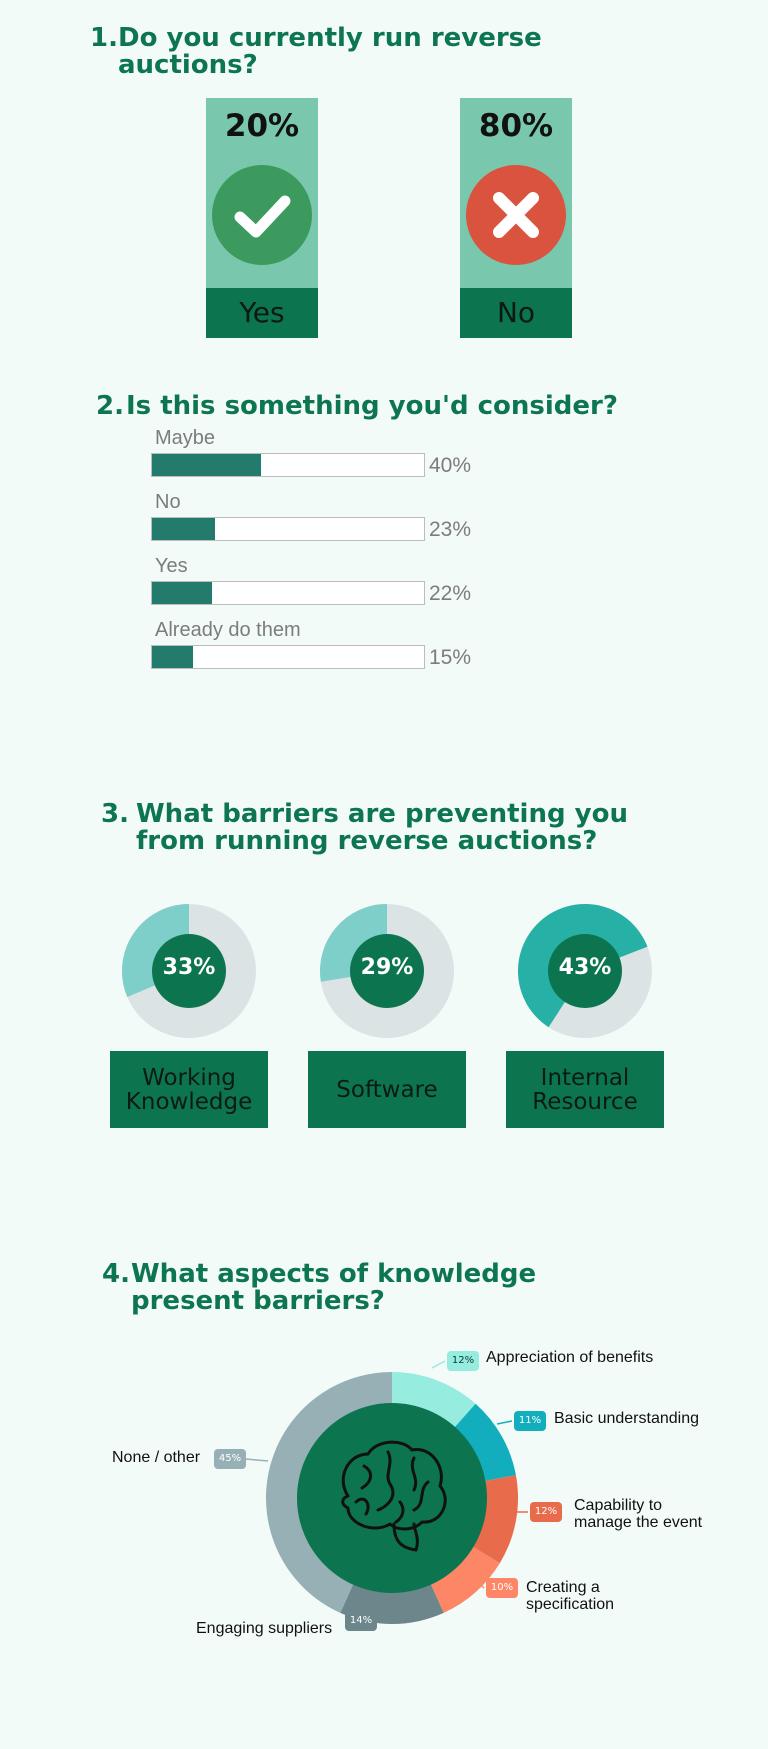 The image size is (768, 1749). I want to click on barrier-label: Software, so click(387, 1089).